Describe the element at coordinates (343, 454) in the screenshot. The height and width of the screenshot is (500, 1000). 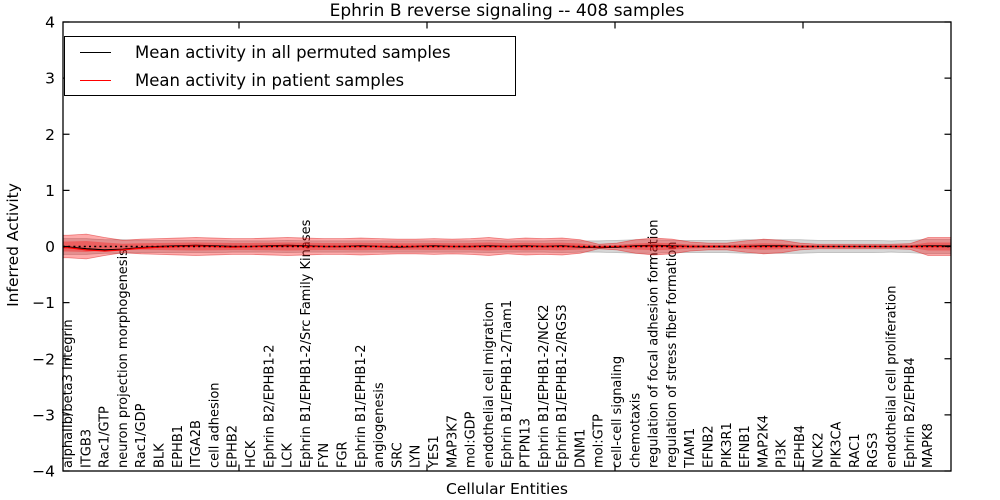
I see `x-category-label: FGR` at that location.